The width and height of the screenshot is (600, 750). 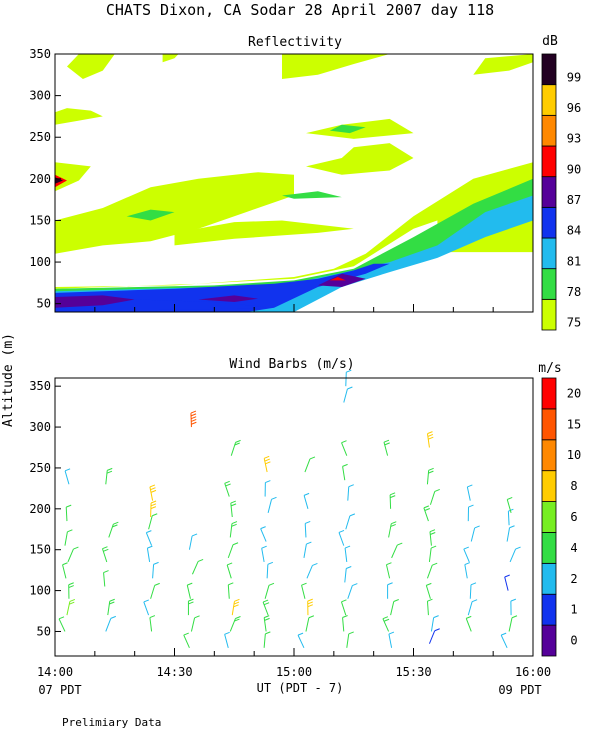 What do you see at coordinates (573, 641) in the screenshot?
I see `wind-colorbar-label: 0` at bounding box center [573, 641].